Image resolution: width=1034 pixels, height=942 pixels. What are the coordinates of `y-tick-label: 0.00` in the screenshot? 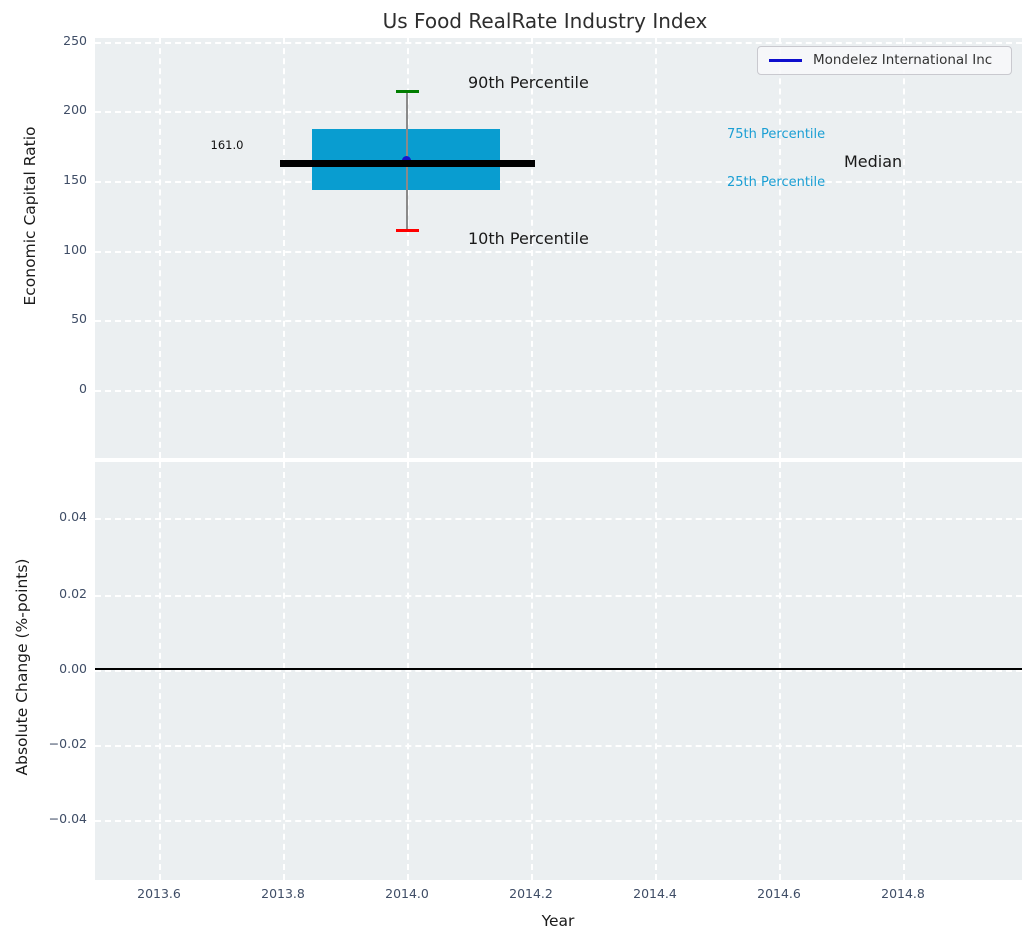 It's located at (73, 668).